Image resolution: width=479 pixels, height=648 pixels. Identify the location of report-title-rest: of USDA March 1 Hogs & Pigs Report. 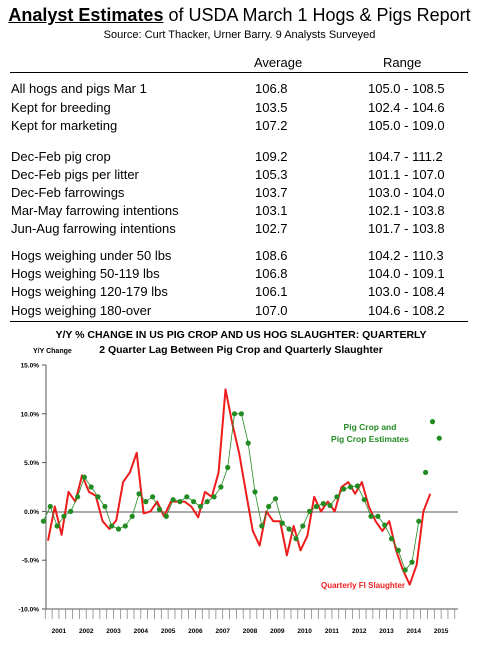
(317, 15).